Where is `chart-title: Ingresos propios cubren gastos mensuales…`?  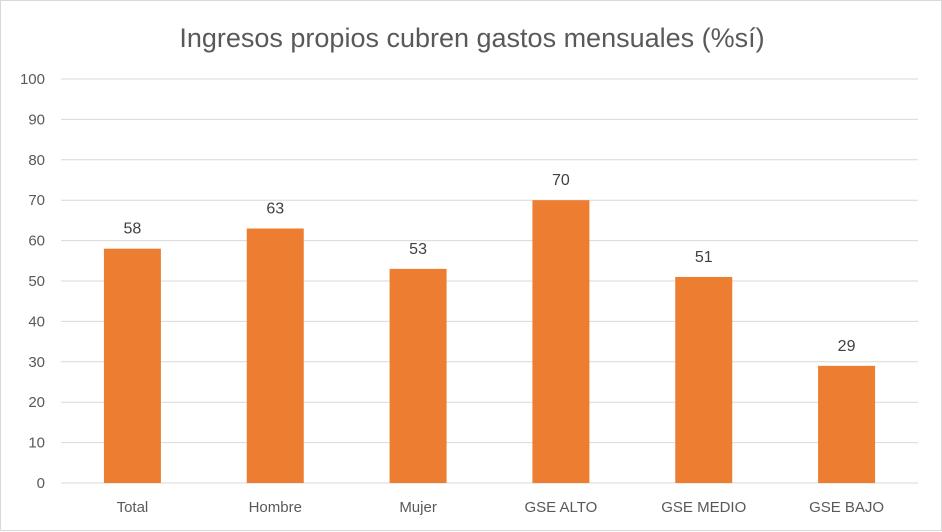
chart-title: Ingresos propios cubren gastos mensuales… is located at coordinates (471, 38).